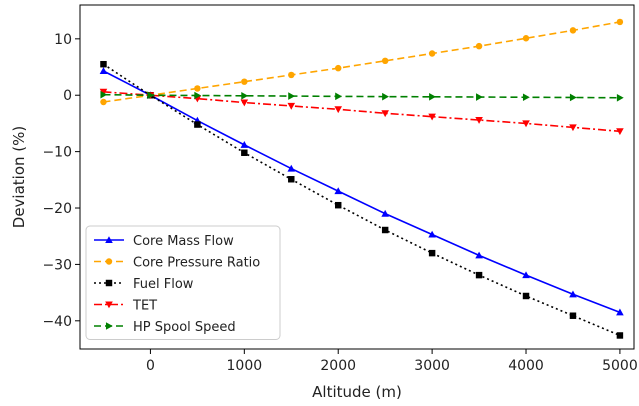 Image resolution: width=639 pixels, height=406 pixels. Describe the element at coordinates (245, 366) in the screenshot. I see `x-tick-label: 1000` at that location.